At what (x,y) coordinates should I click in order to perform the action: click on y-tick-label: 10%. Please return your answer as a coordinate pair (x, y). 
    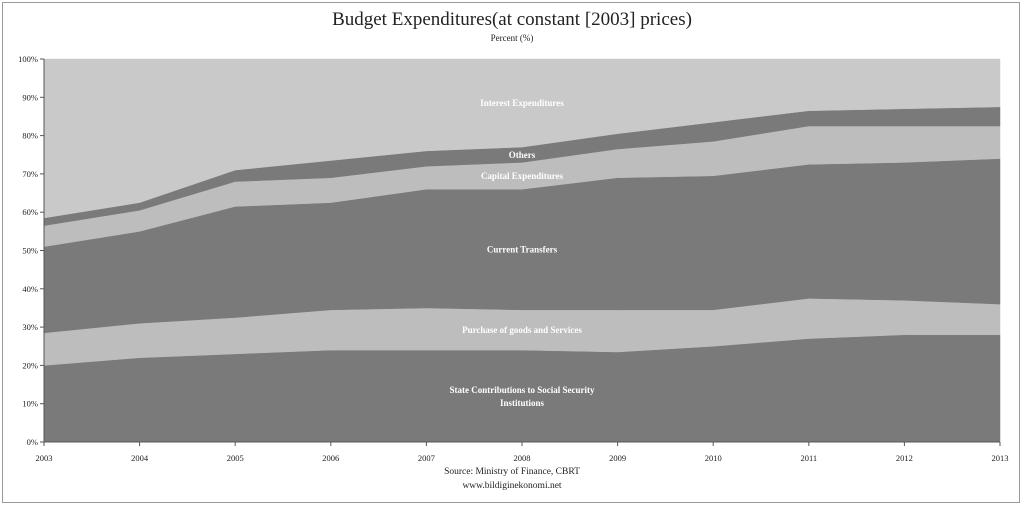
    Looking at the image, I should click on (30, 404).